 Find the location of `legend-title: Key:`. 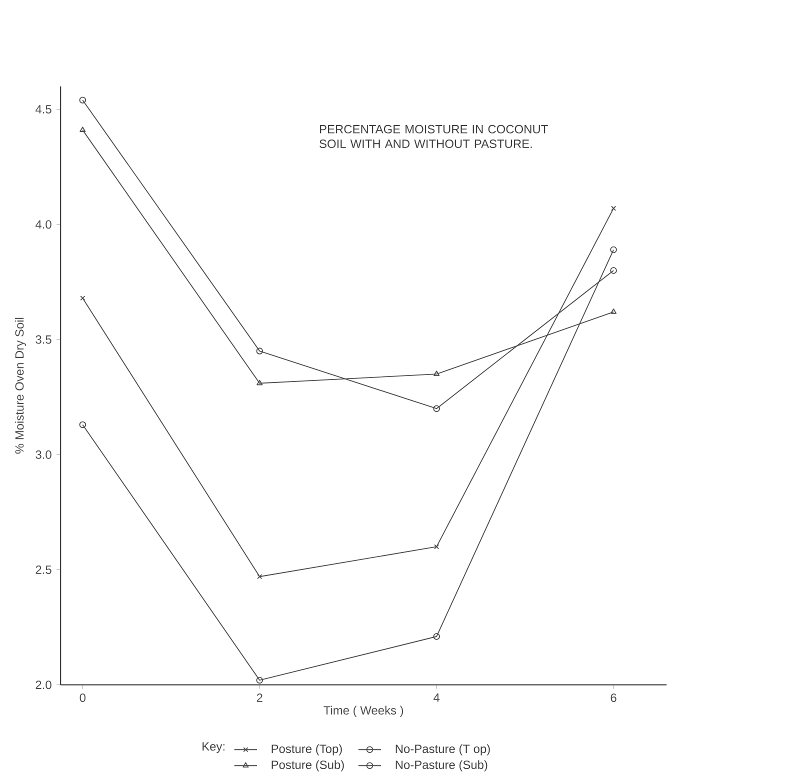

legend-title: Key: is located at coordinates (213, 747).